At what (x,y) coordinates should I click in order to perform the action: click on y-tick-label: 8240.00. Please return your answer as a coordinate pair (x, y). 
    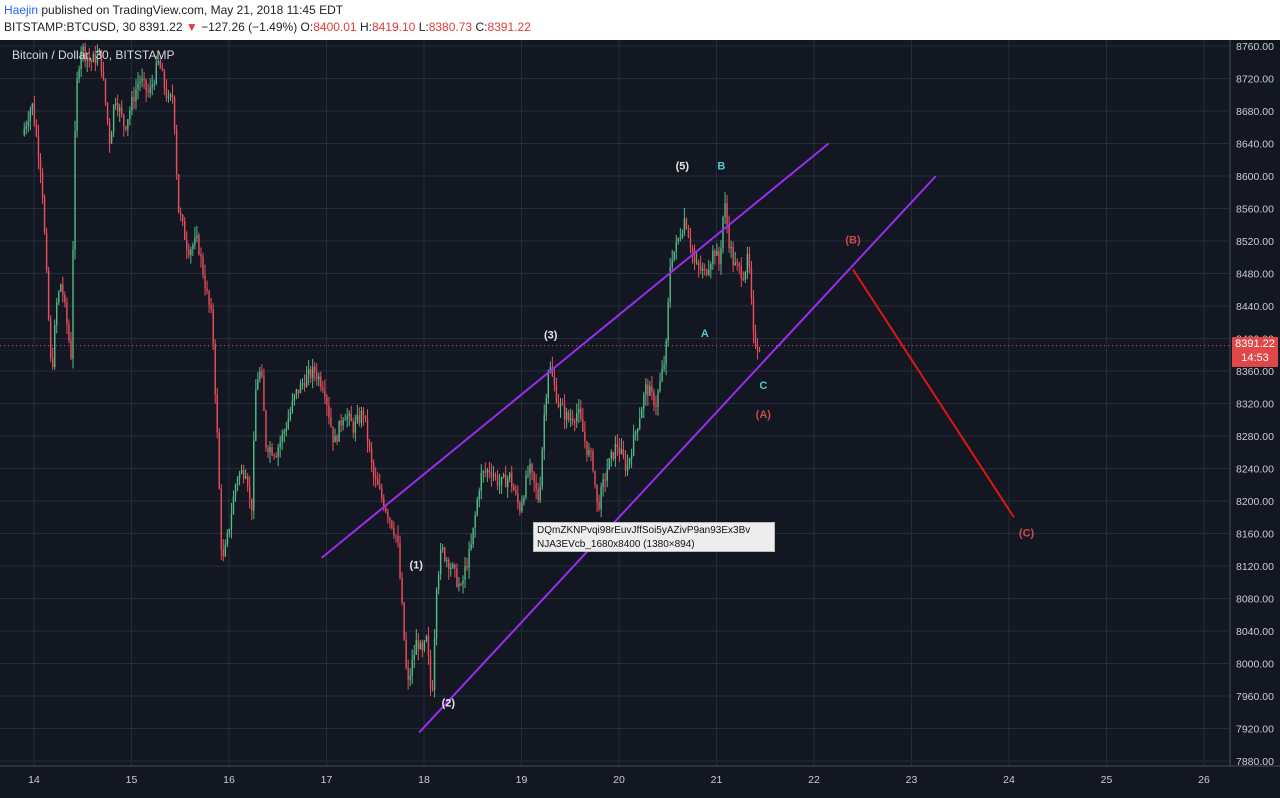
    Looking at the image, I should click on (1255, 470).